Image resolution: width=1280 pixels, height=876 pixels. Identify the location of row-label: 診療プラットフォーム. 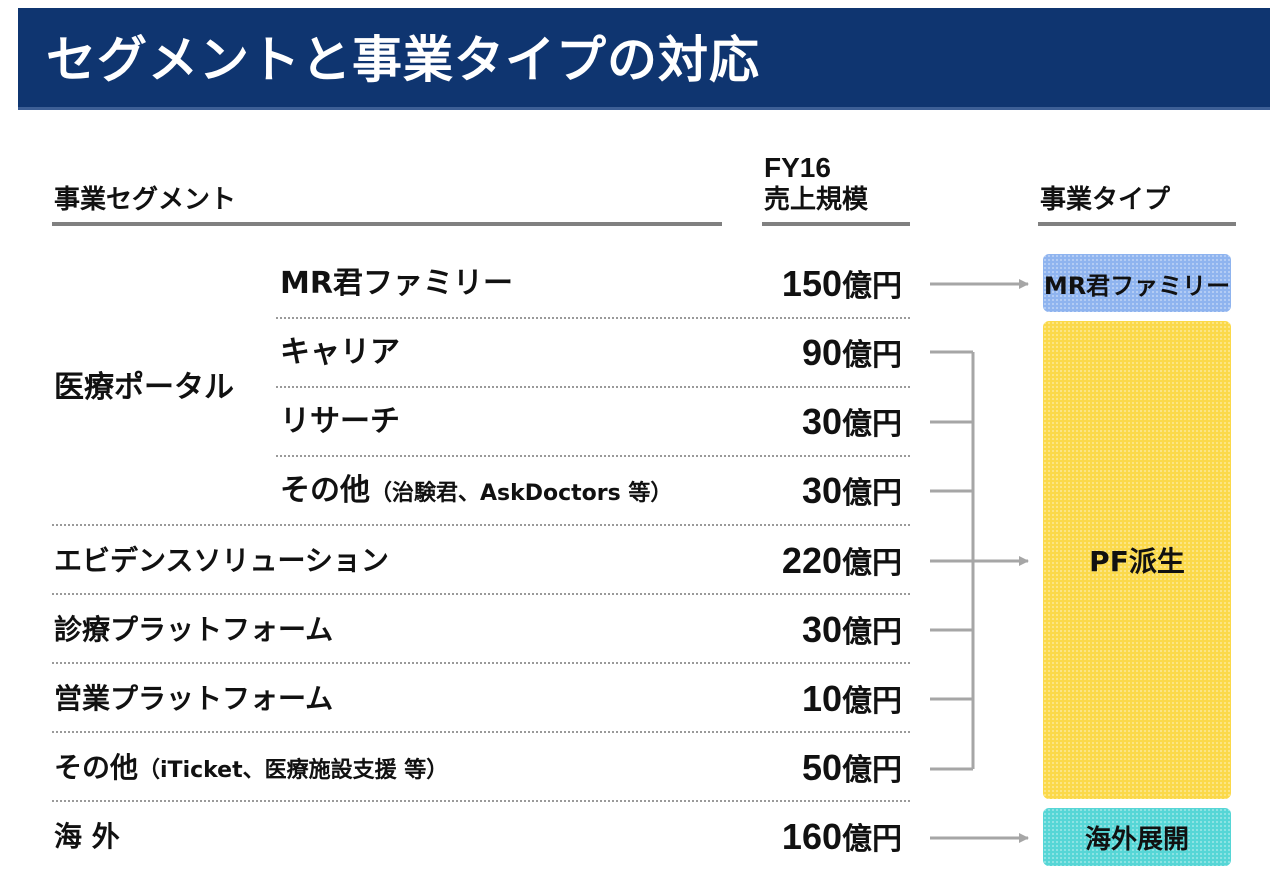
(194, 629).